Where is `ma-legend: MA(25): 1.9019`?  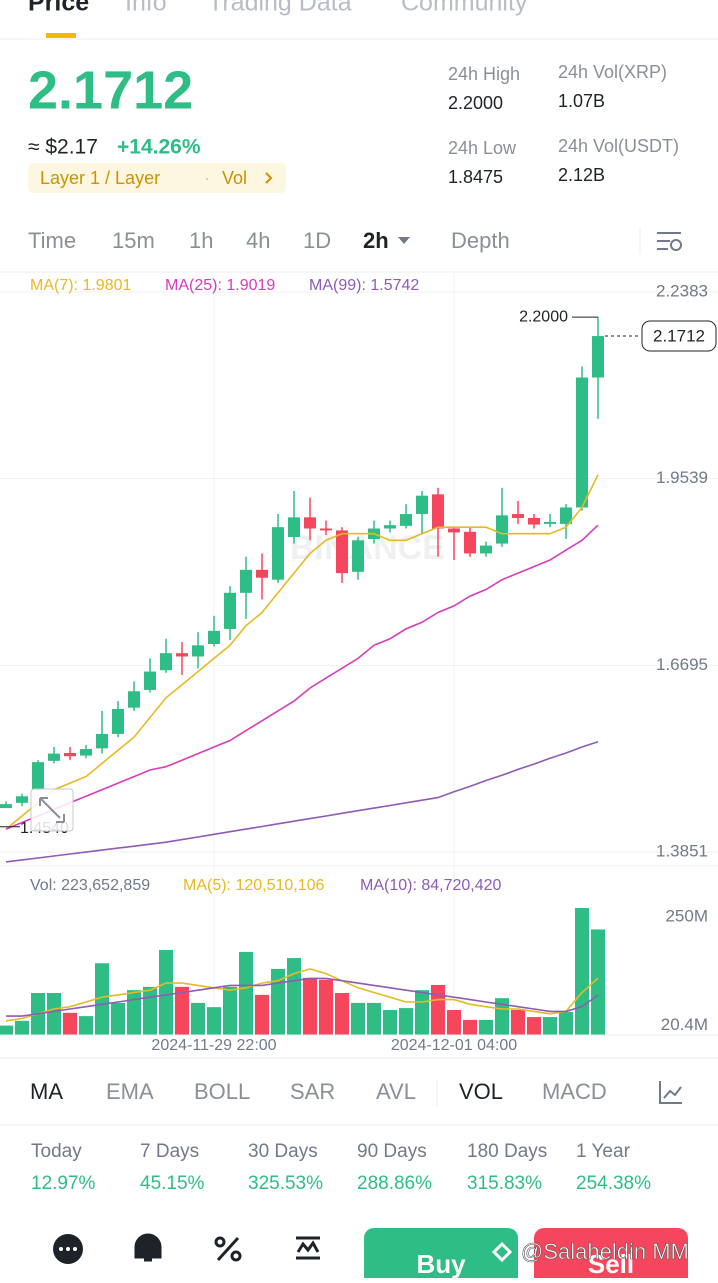 ma-legend: MA(25): 1.9019 is located at coordinates (220, 285).